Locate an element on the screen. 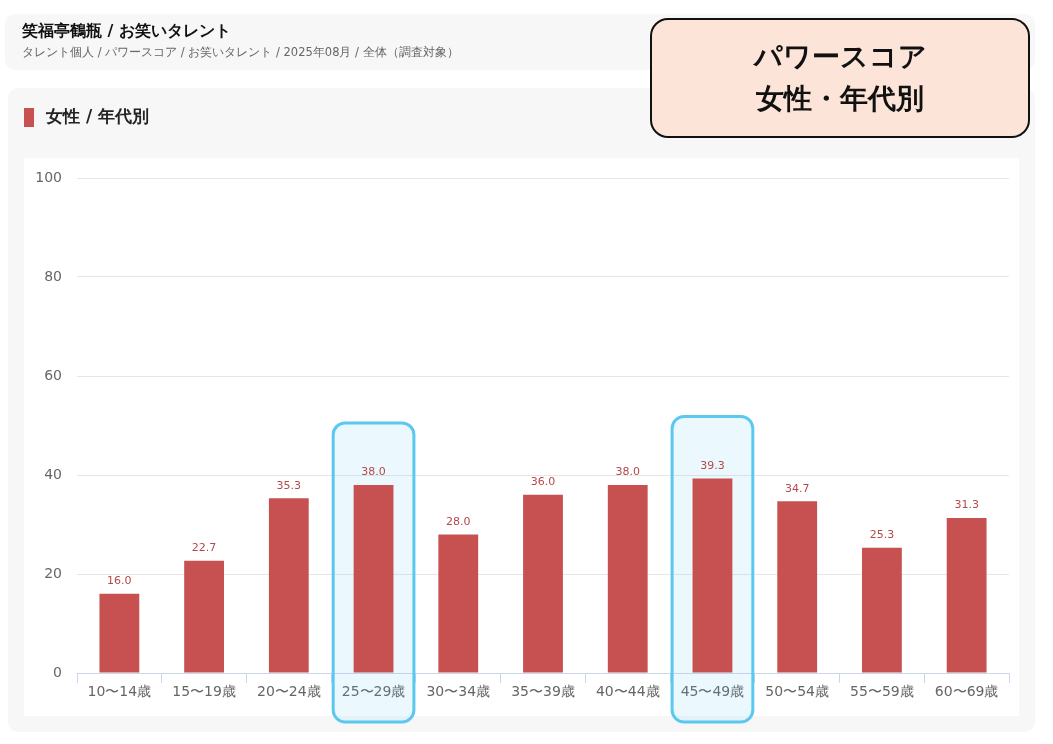  x-tick-label: 35〜39歳 is located at coordinates (543, 691).